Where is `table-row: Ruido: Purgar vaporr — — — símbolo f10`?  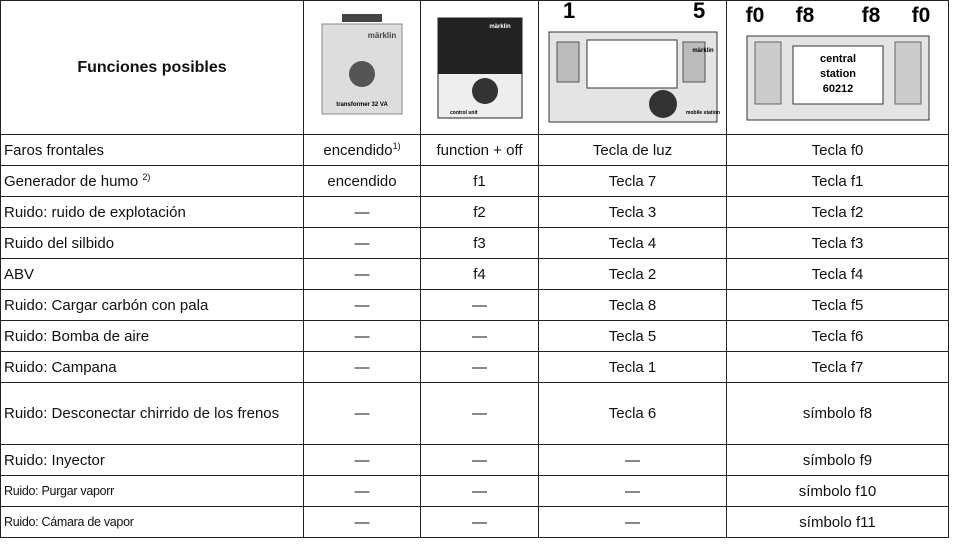 table-row: Ruido: Purgar vaporr — — — símbolo f10 is located at coordinates (474, 491).